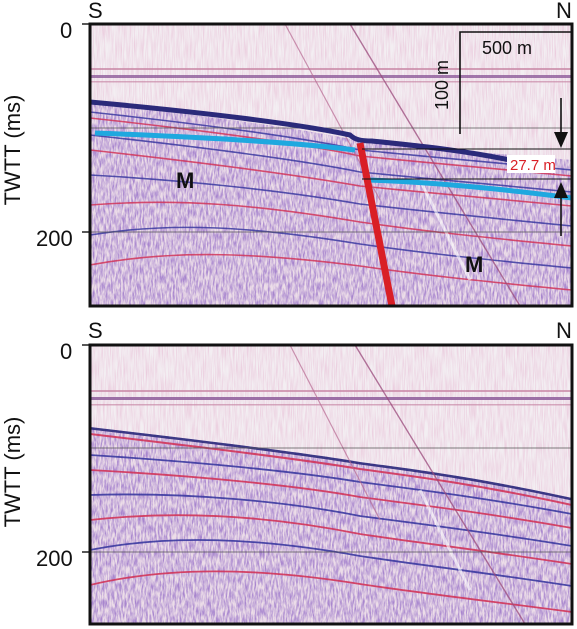  What do you see at coordinates (225, 141) in the screenshot?
I see `light-horizon-line-left` at bounding box center [225, 141].